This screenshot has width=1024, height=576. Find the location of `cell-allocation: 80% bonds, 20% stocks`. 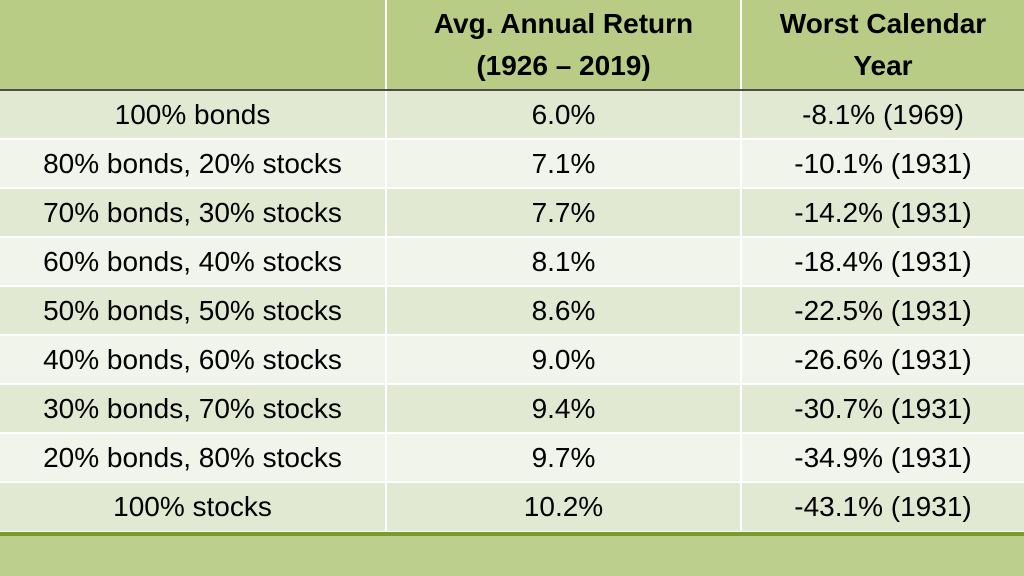

cell-allocation: 80% bonds, 20% stocks is located at coordinates (193, 163).